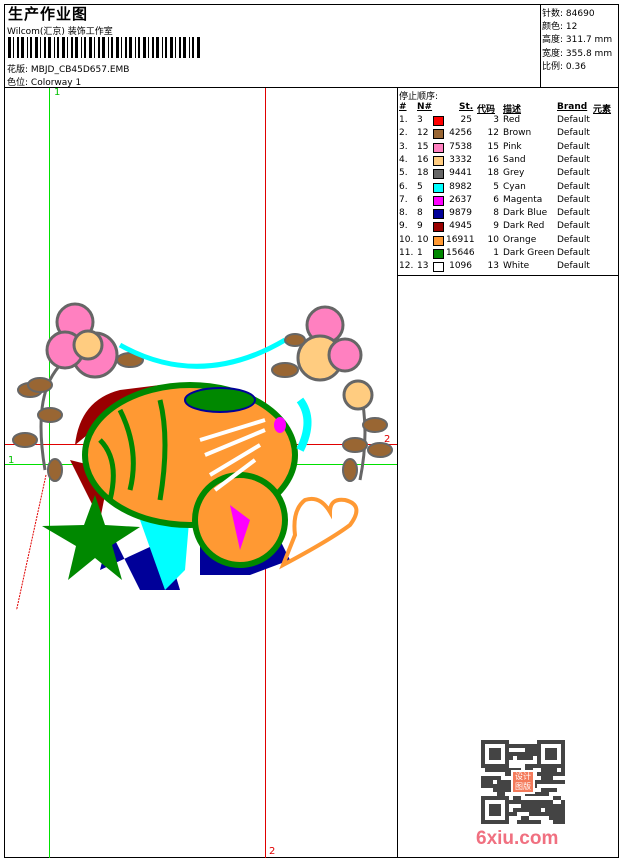 The image size is (620, 860). I want to click on row-needle: 18, so click(423, 173).